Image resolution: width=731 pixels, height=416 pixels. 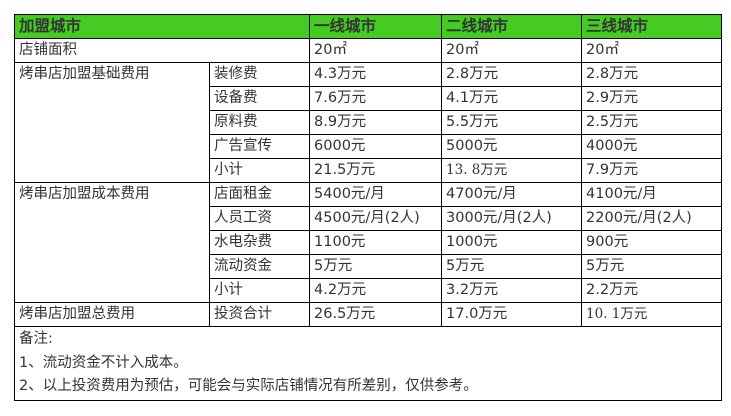 I want to click on total-value: 10. 1万元, so click(x=652, y=314).